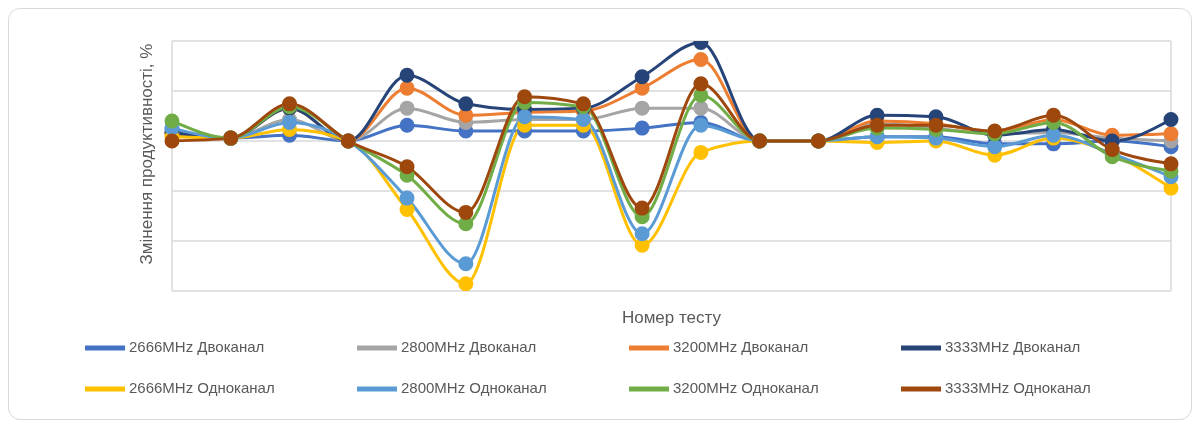 Image resolution: width=1200 pixels, height=428 pixels. Describe the element at coordinates (1013, 346) in the screenshot. I see `legend-label: 3333MHz Двоканал` at that location.